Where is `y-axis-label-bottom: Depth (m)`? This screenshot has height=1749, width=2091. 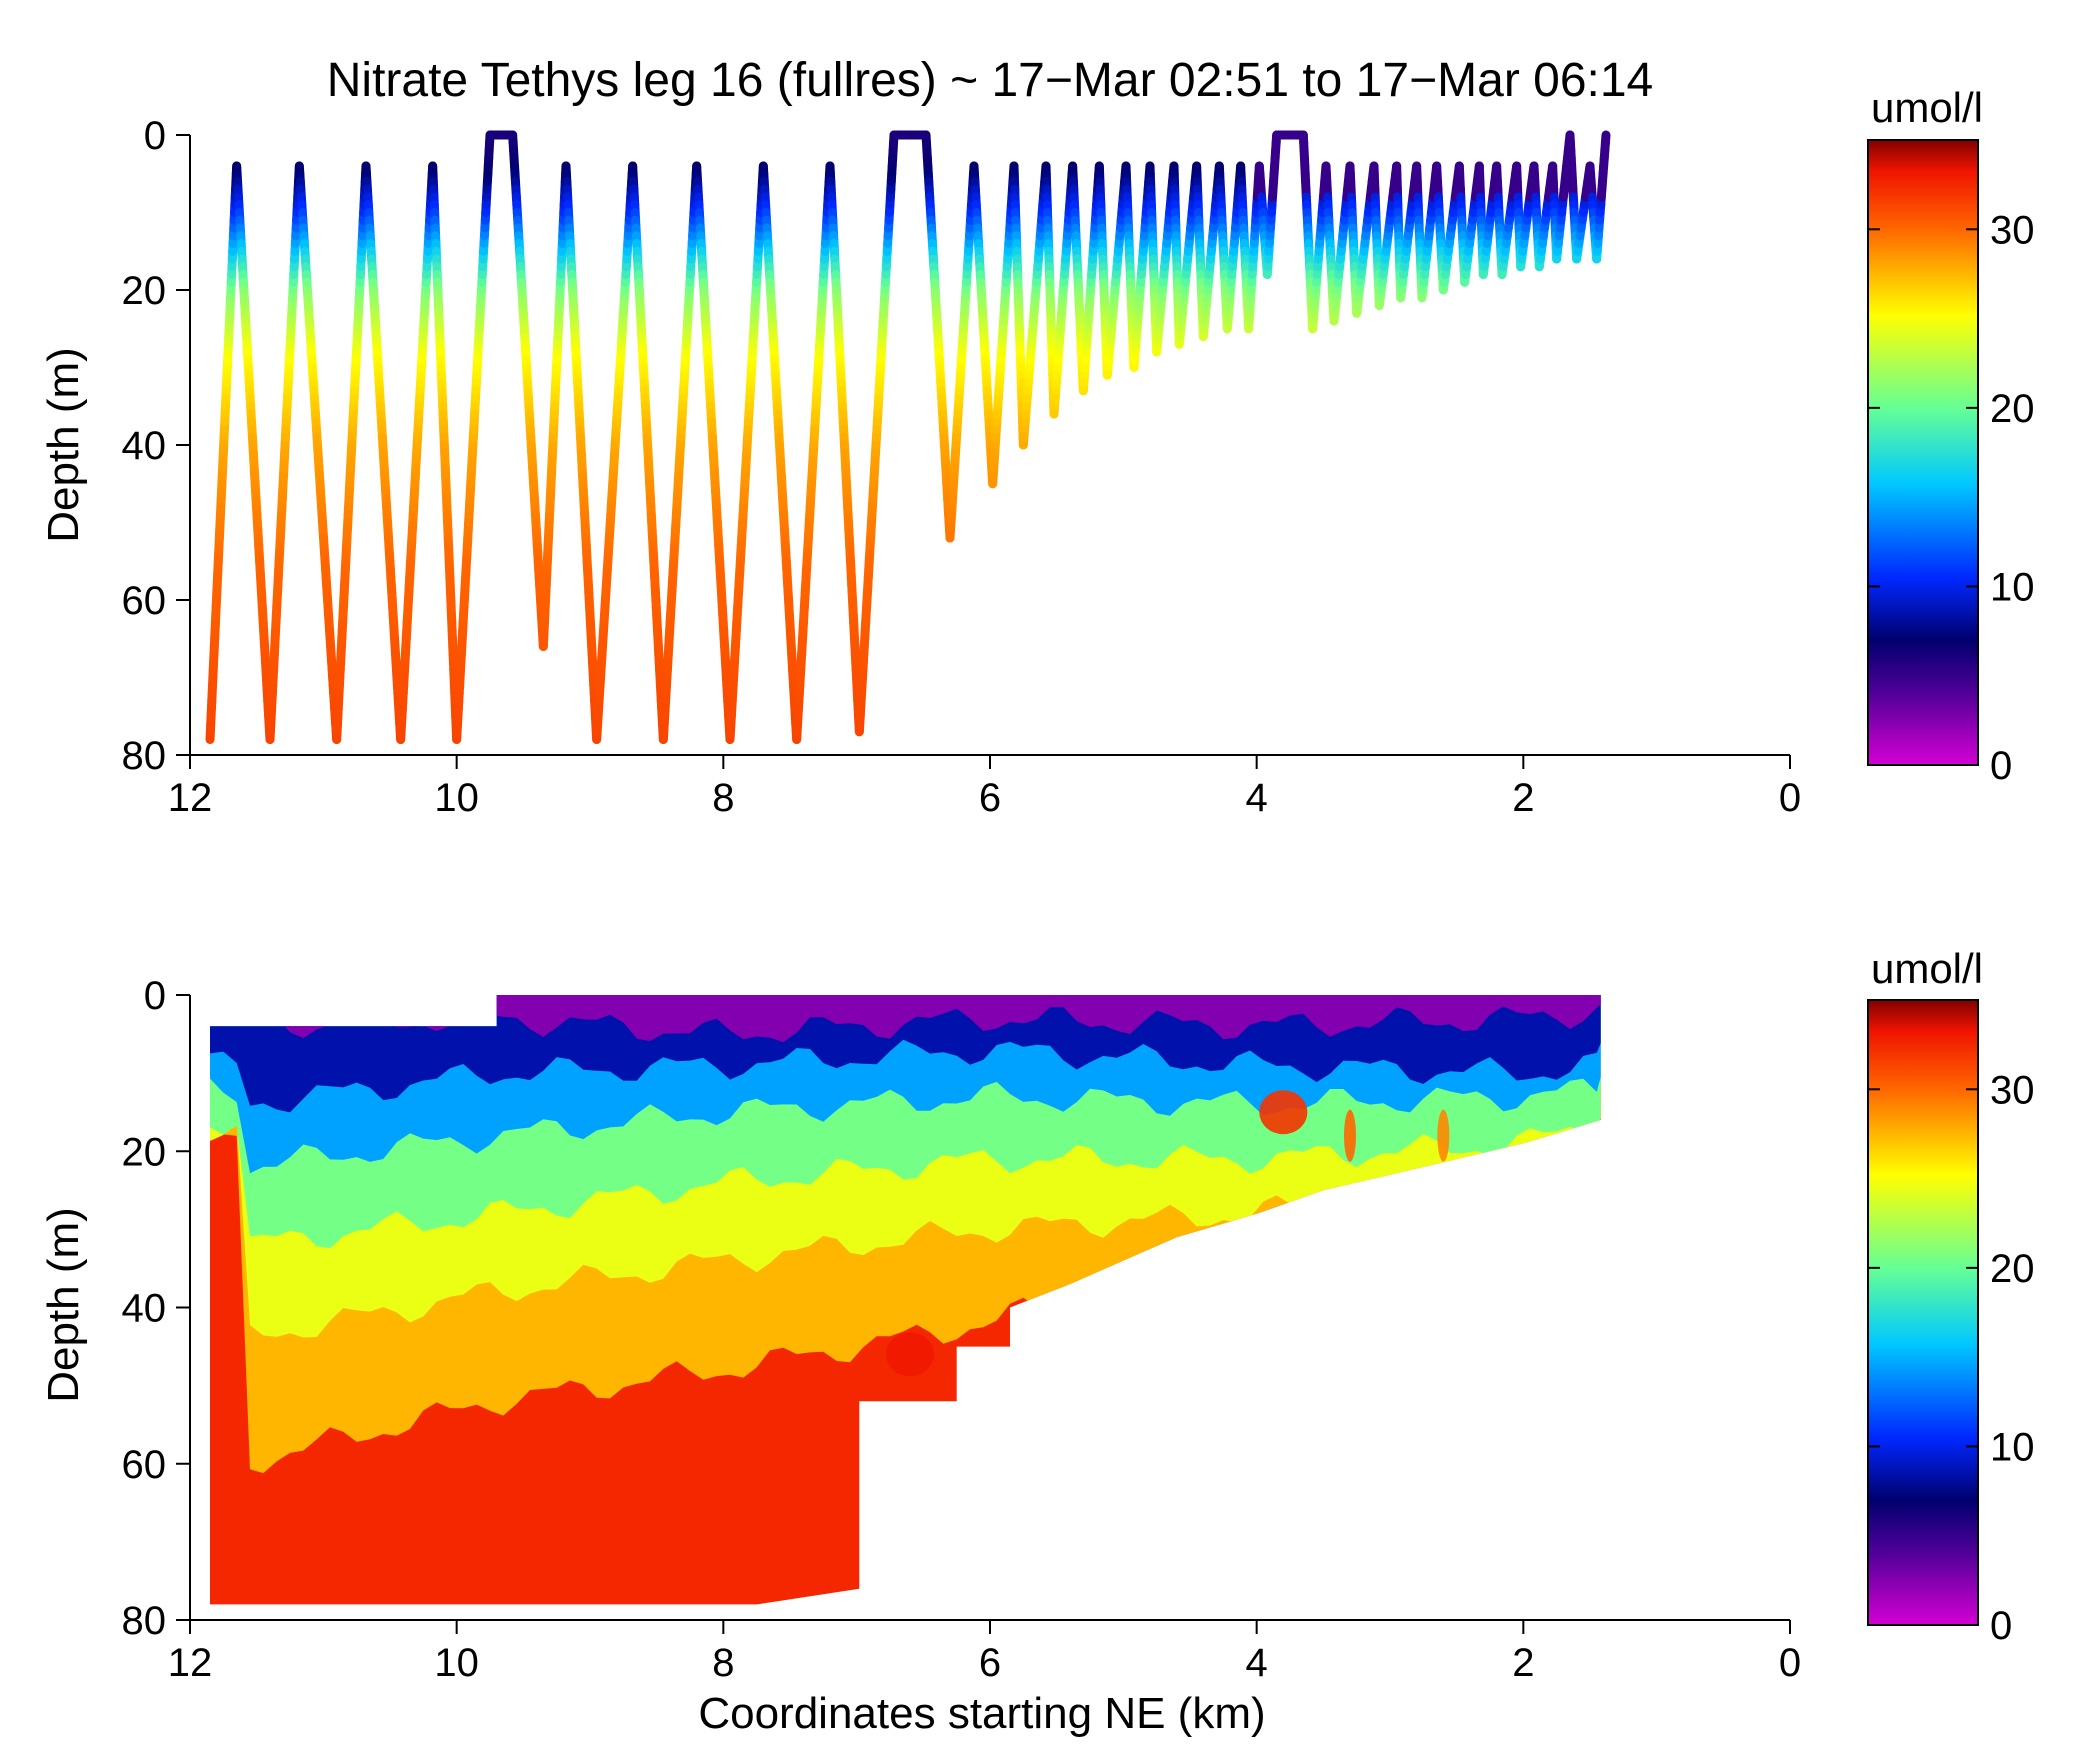 y-axis-label-bottom: Depth (m) is located at coordinates (63, 1305).